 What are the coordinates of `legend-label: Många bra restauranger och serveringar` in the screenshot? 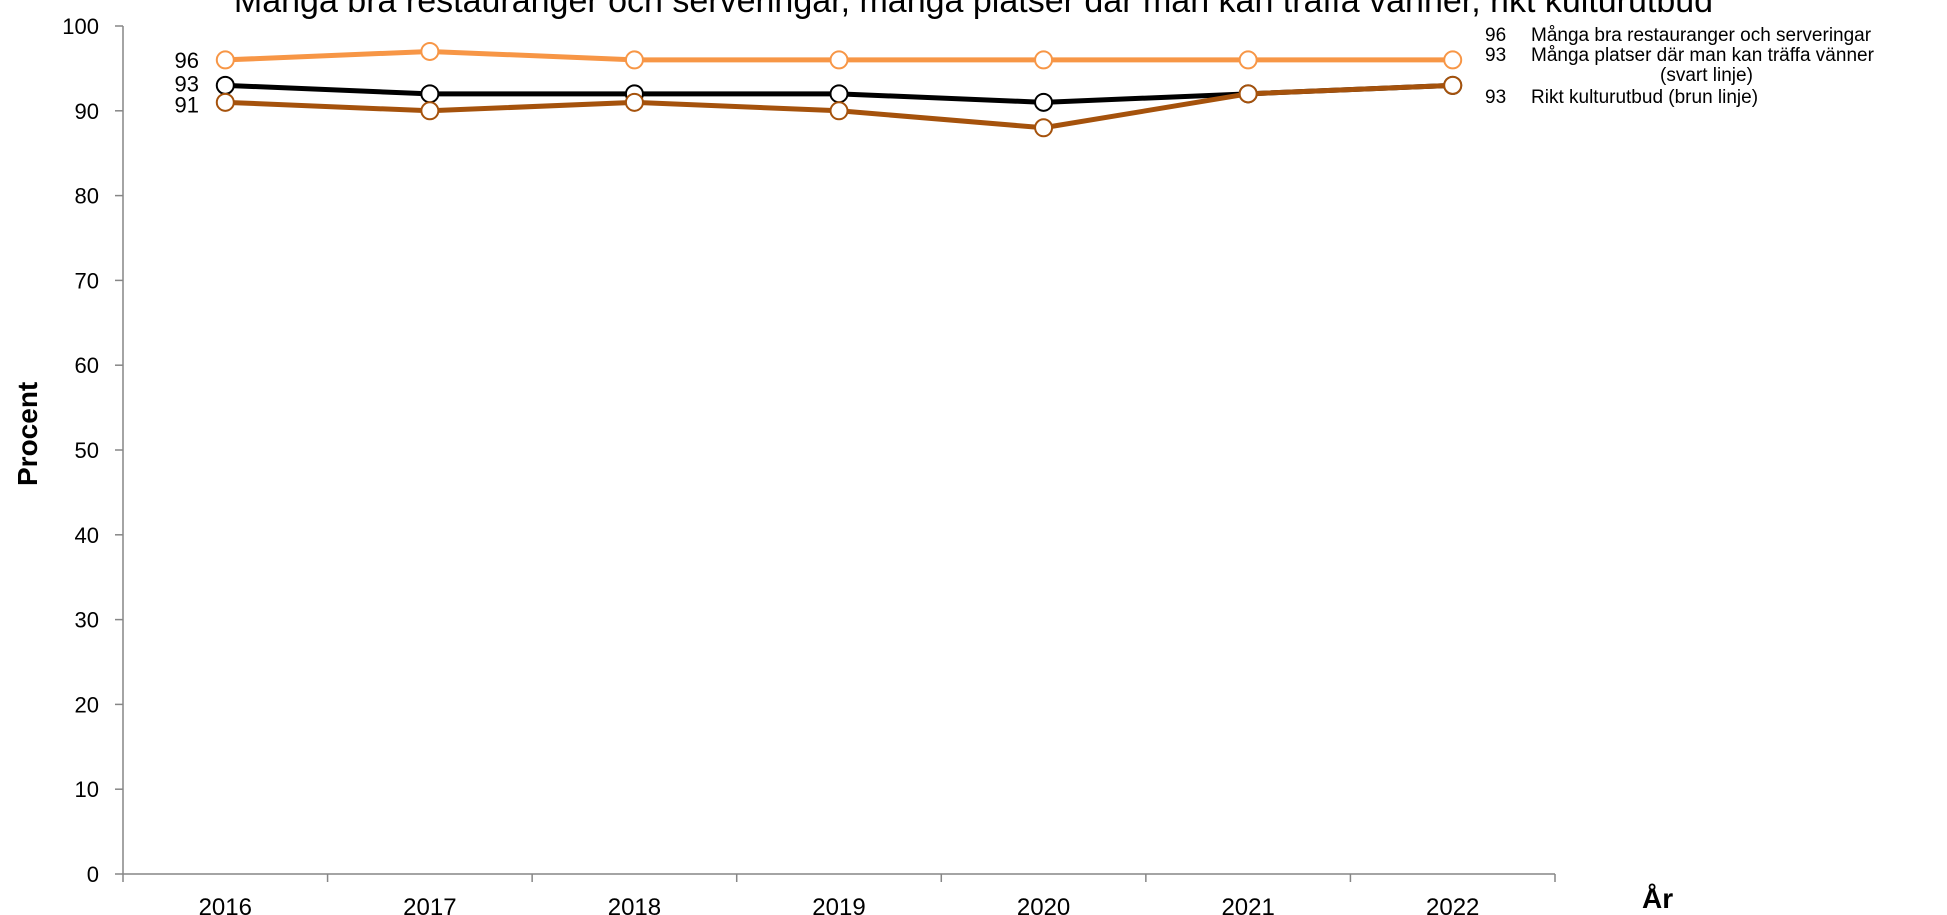 It's located at (1701, 35).